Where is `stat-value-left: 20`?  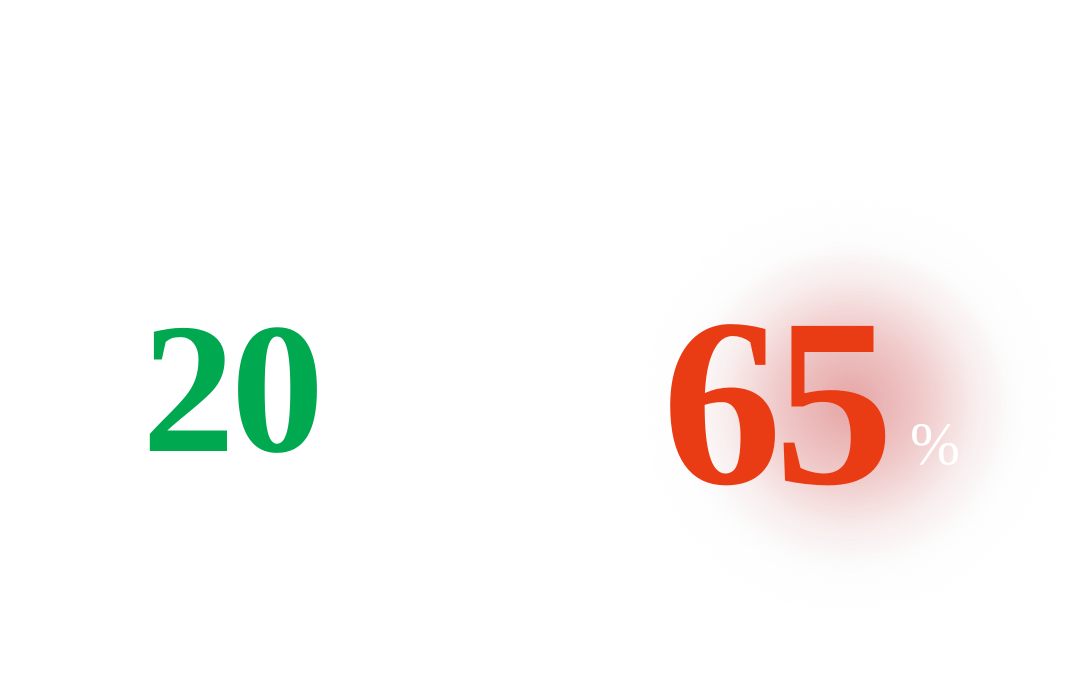
stat-value-left: 20 is located at coordinates (233, 389).